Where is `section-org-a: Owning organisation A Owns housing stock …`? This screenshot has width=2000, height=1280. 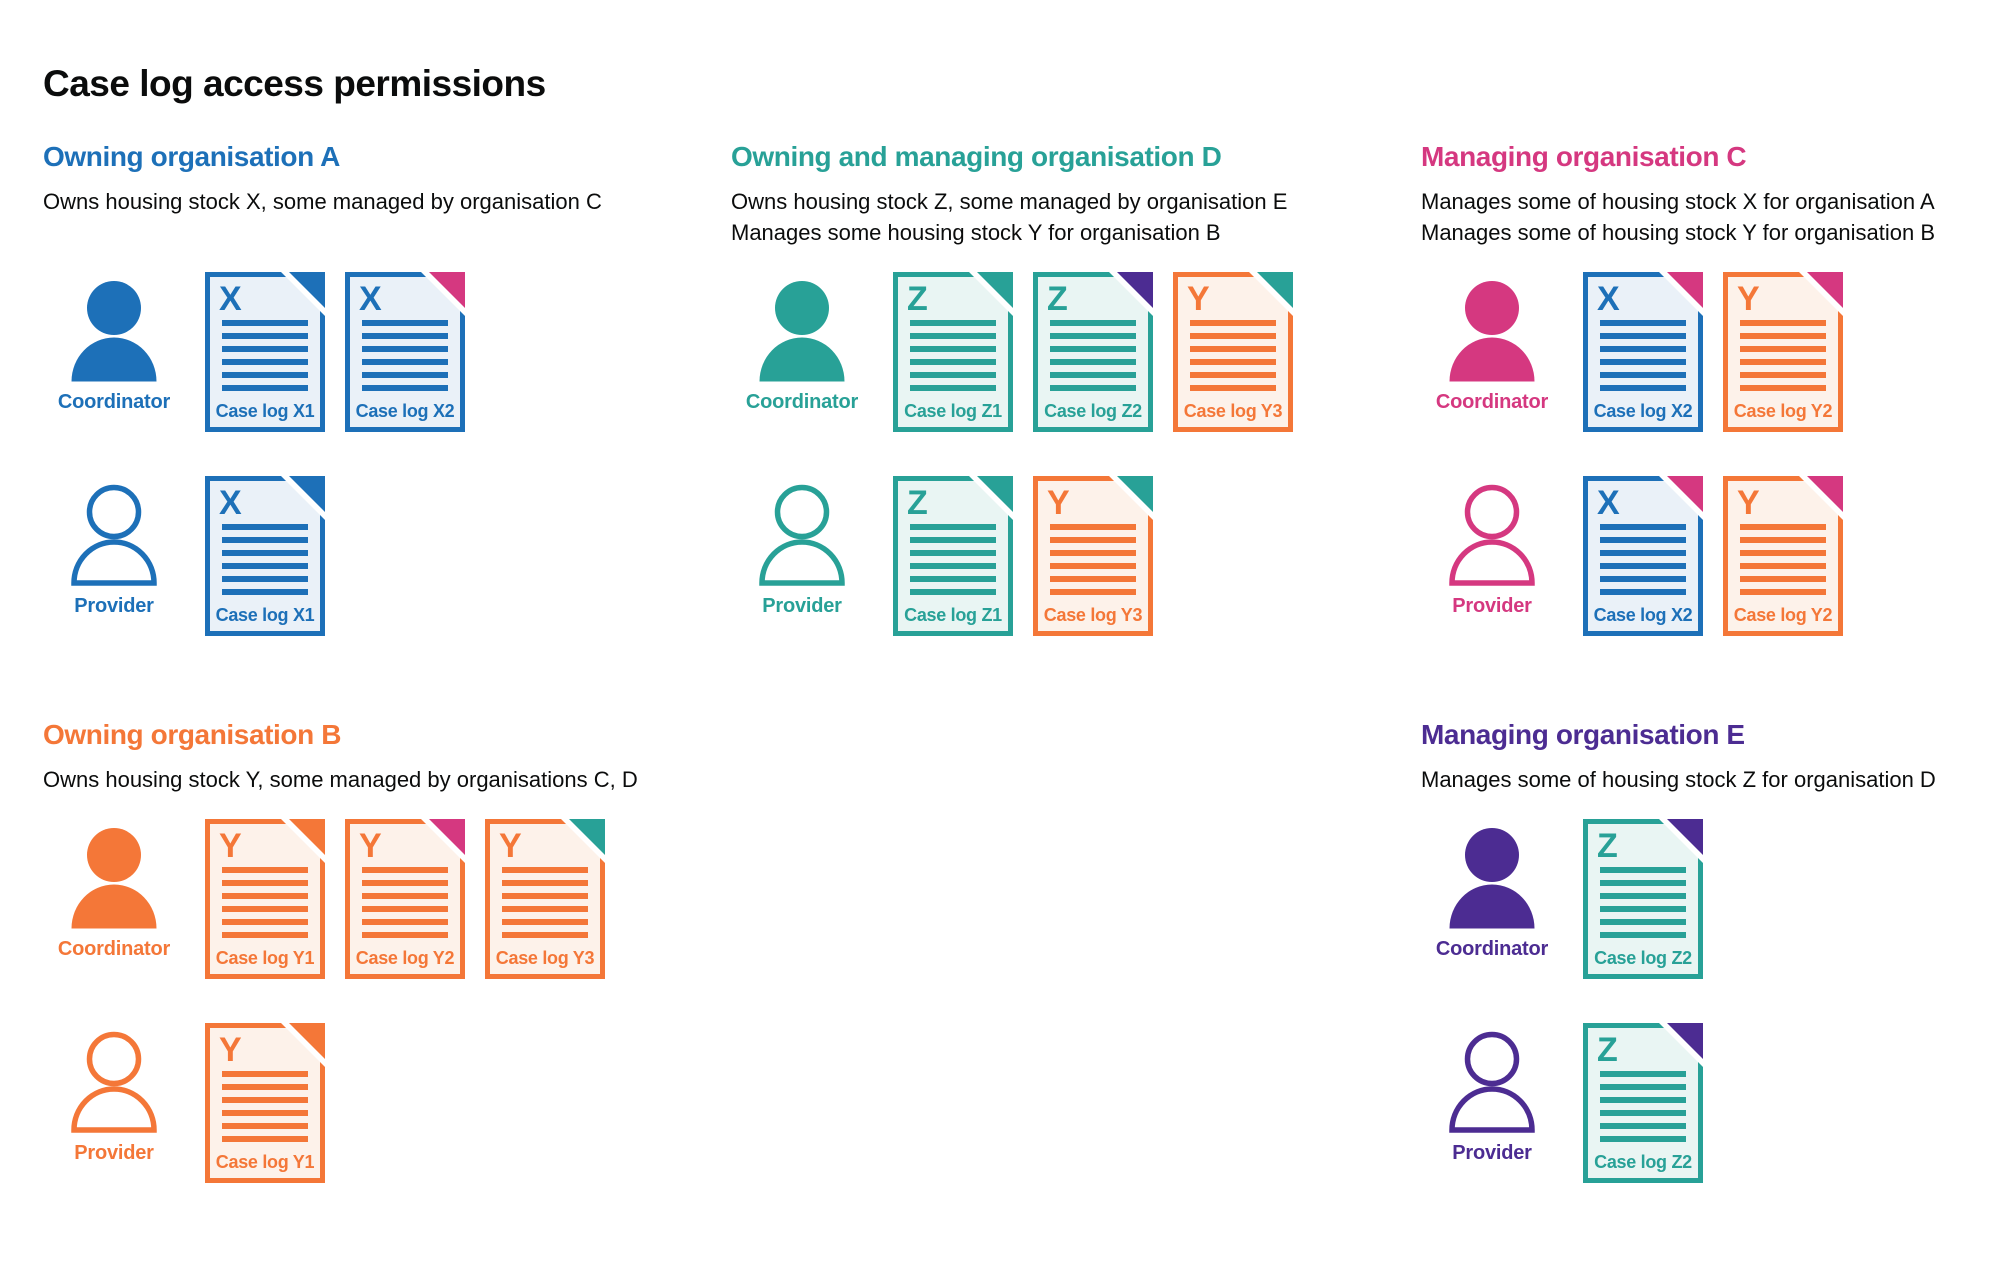
section-org-a: Owning organisation A Owns housing stock … is located at coordinates (375, 410).